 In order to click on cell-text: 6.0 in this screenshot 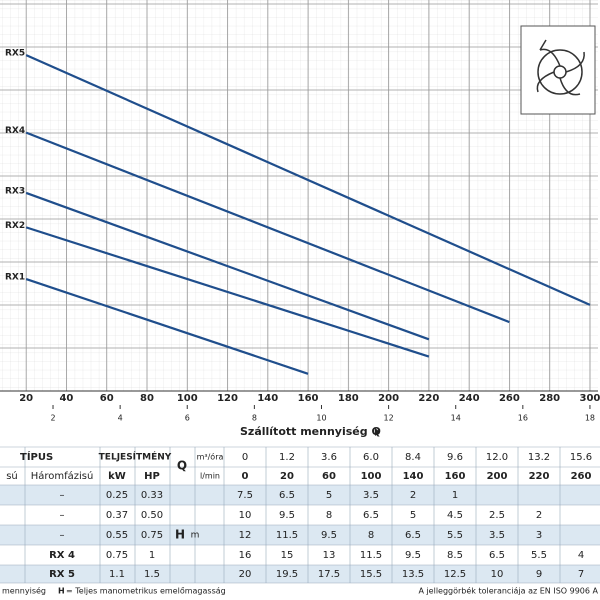, I will do `click(371, 457)`.